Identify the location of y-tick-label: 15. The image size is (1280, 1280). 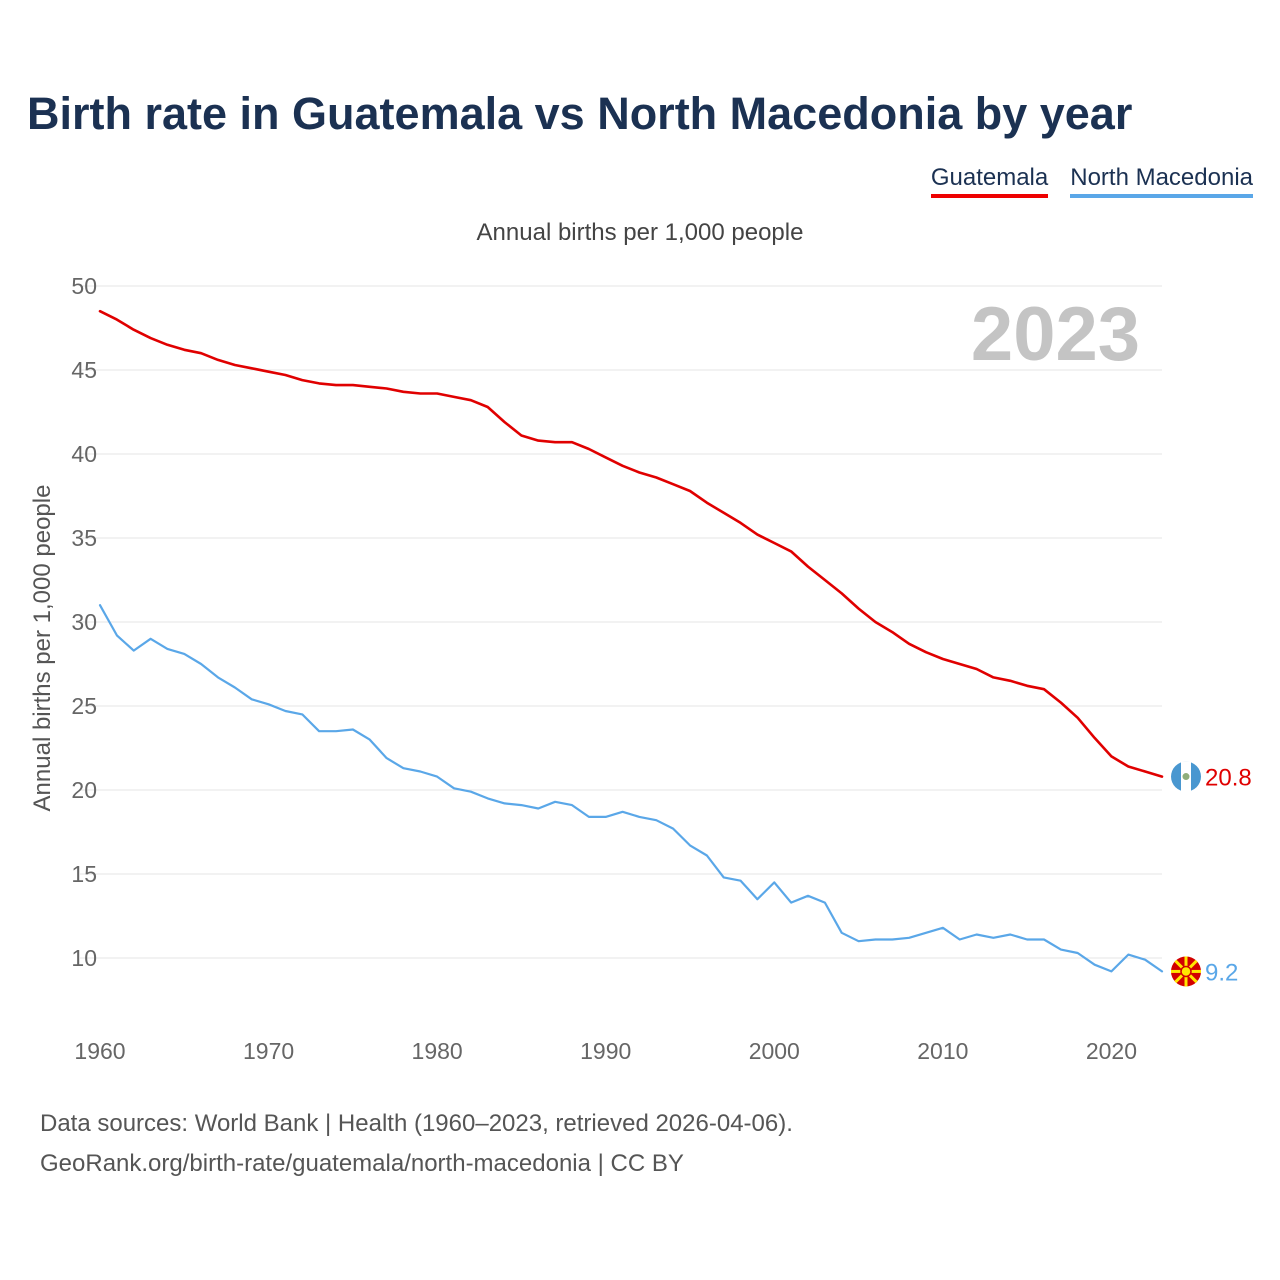
(84, 874).